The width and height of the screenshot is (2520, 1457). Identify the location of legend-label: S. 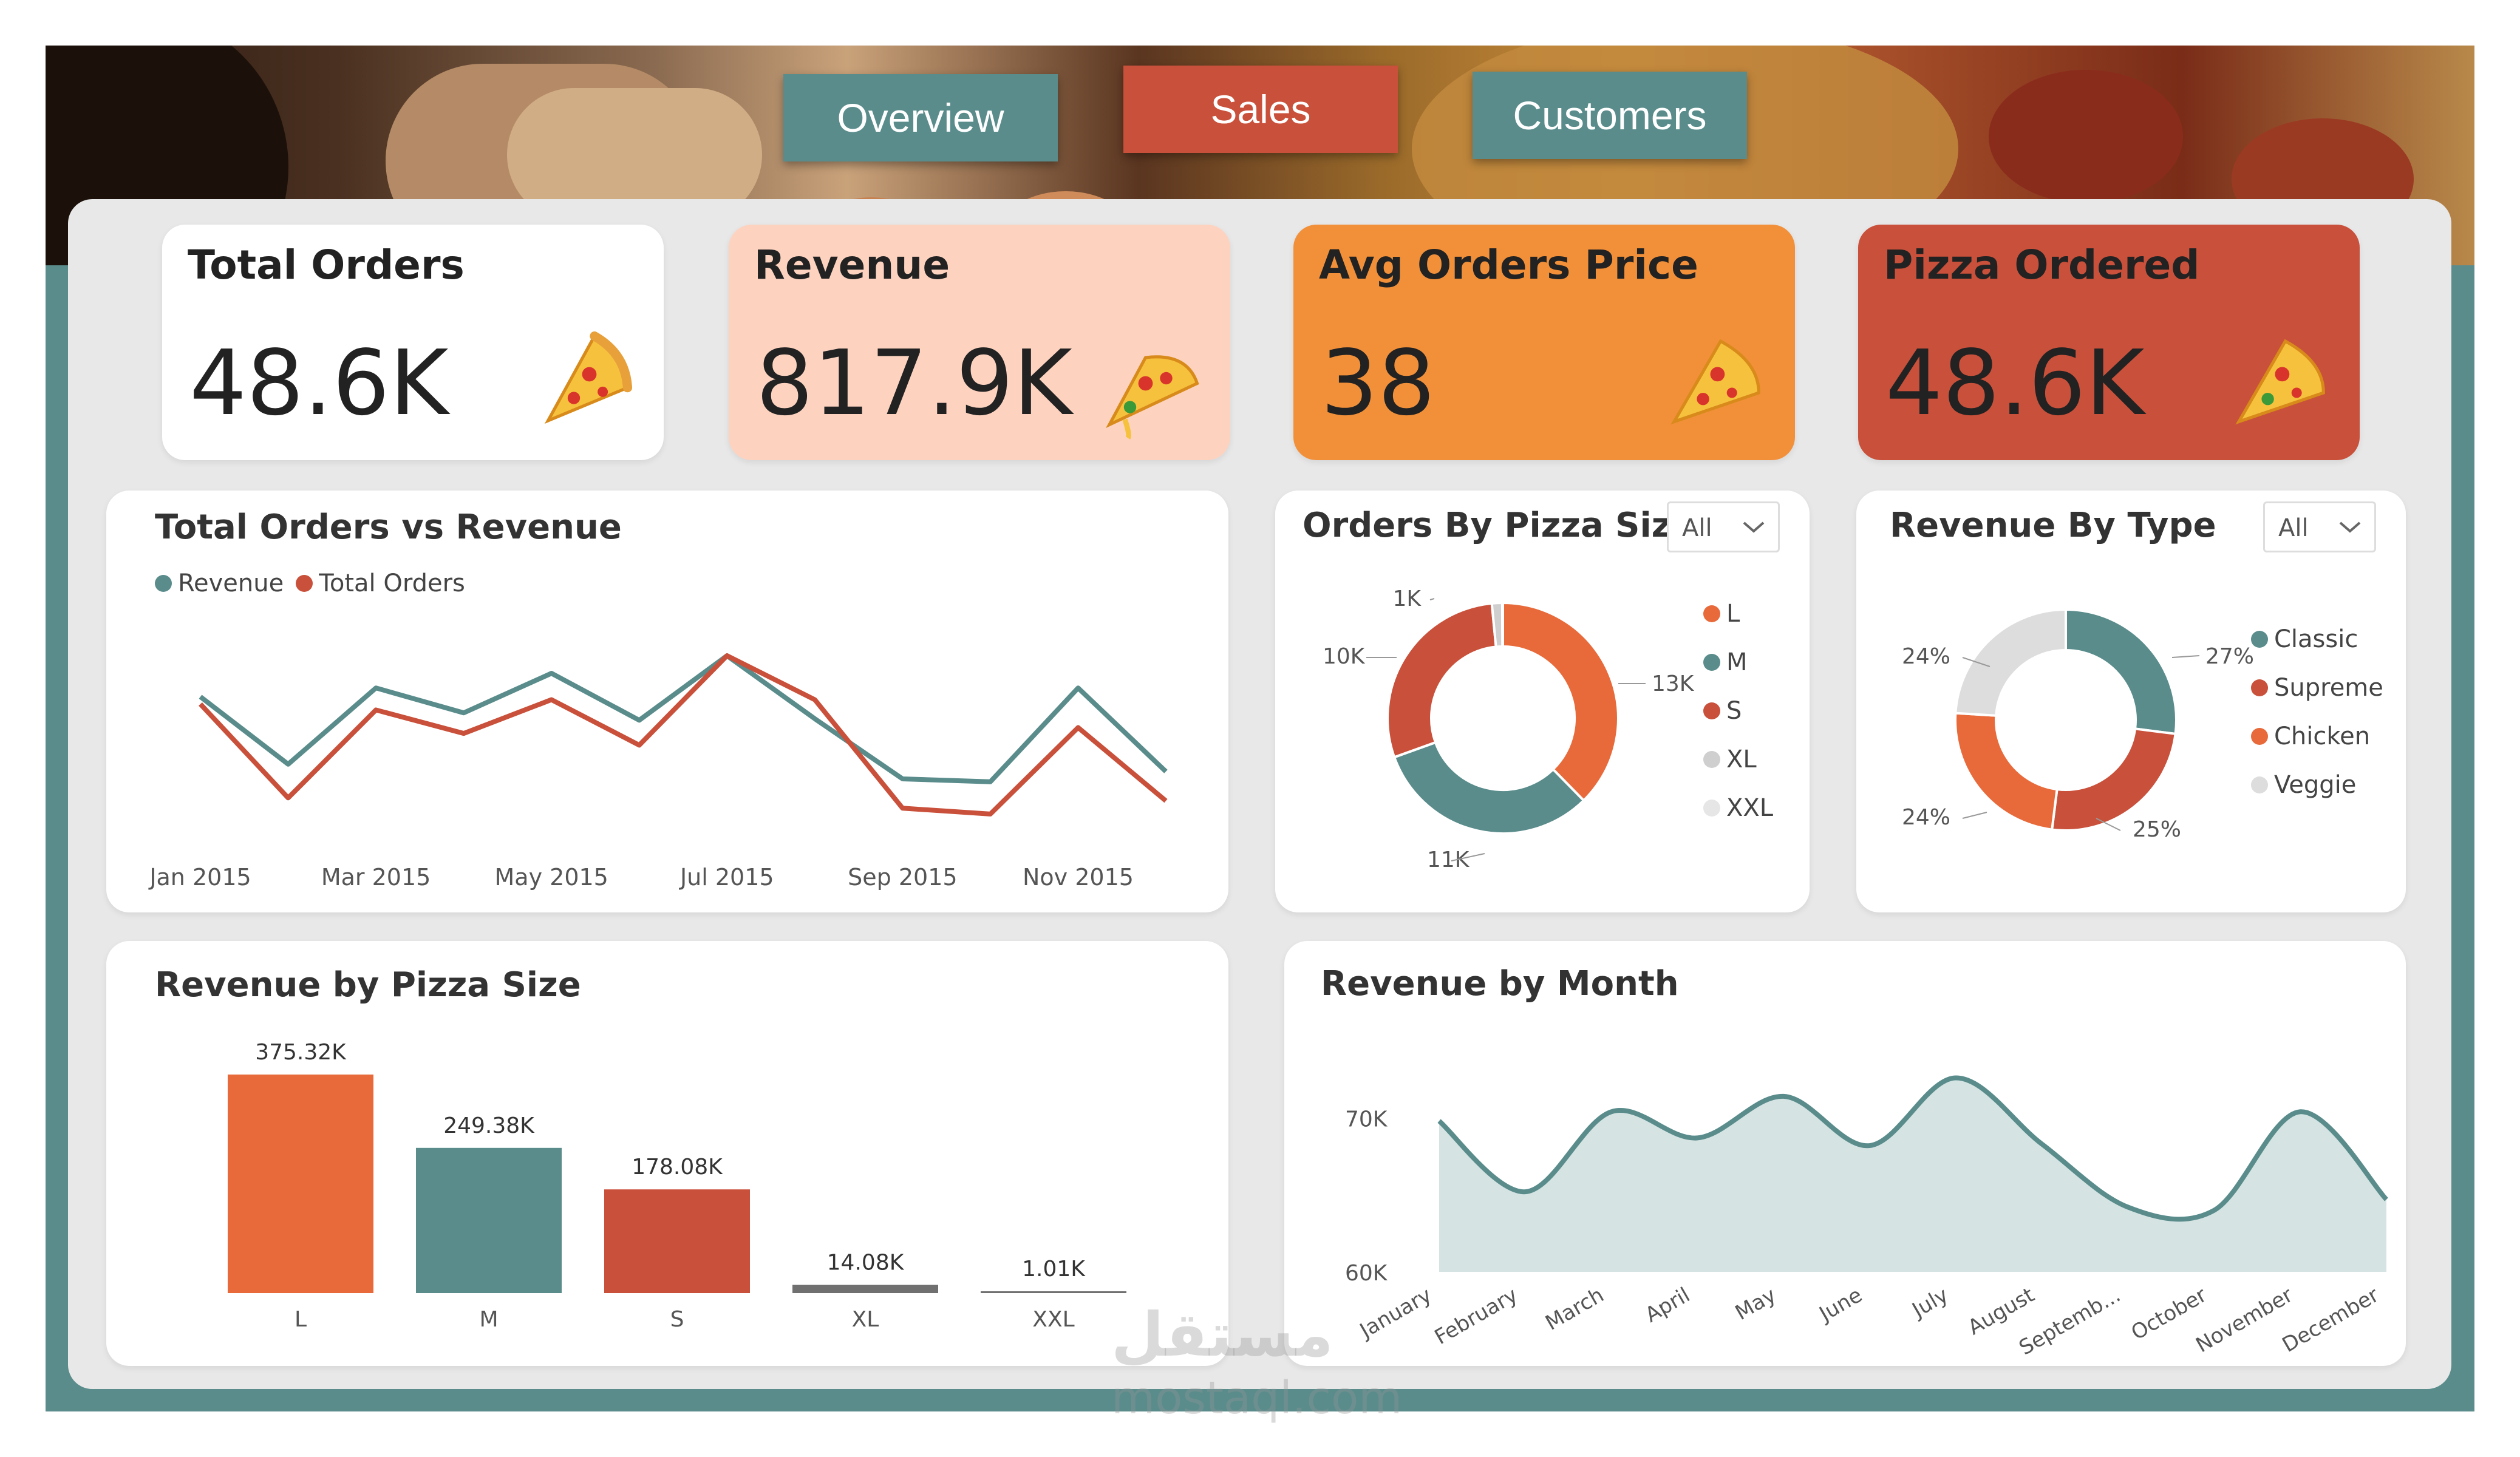
(1734, 711).